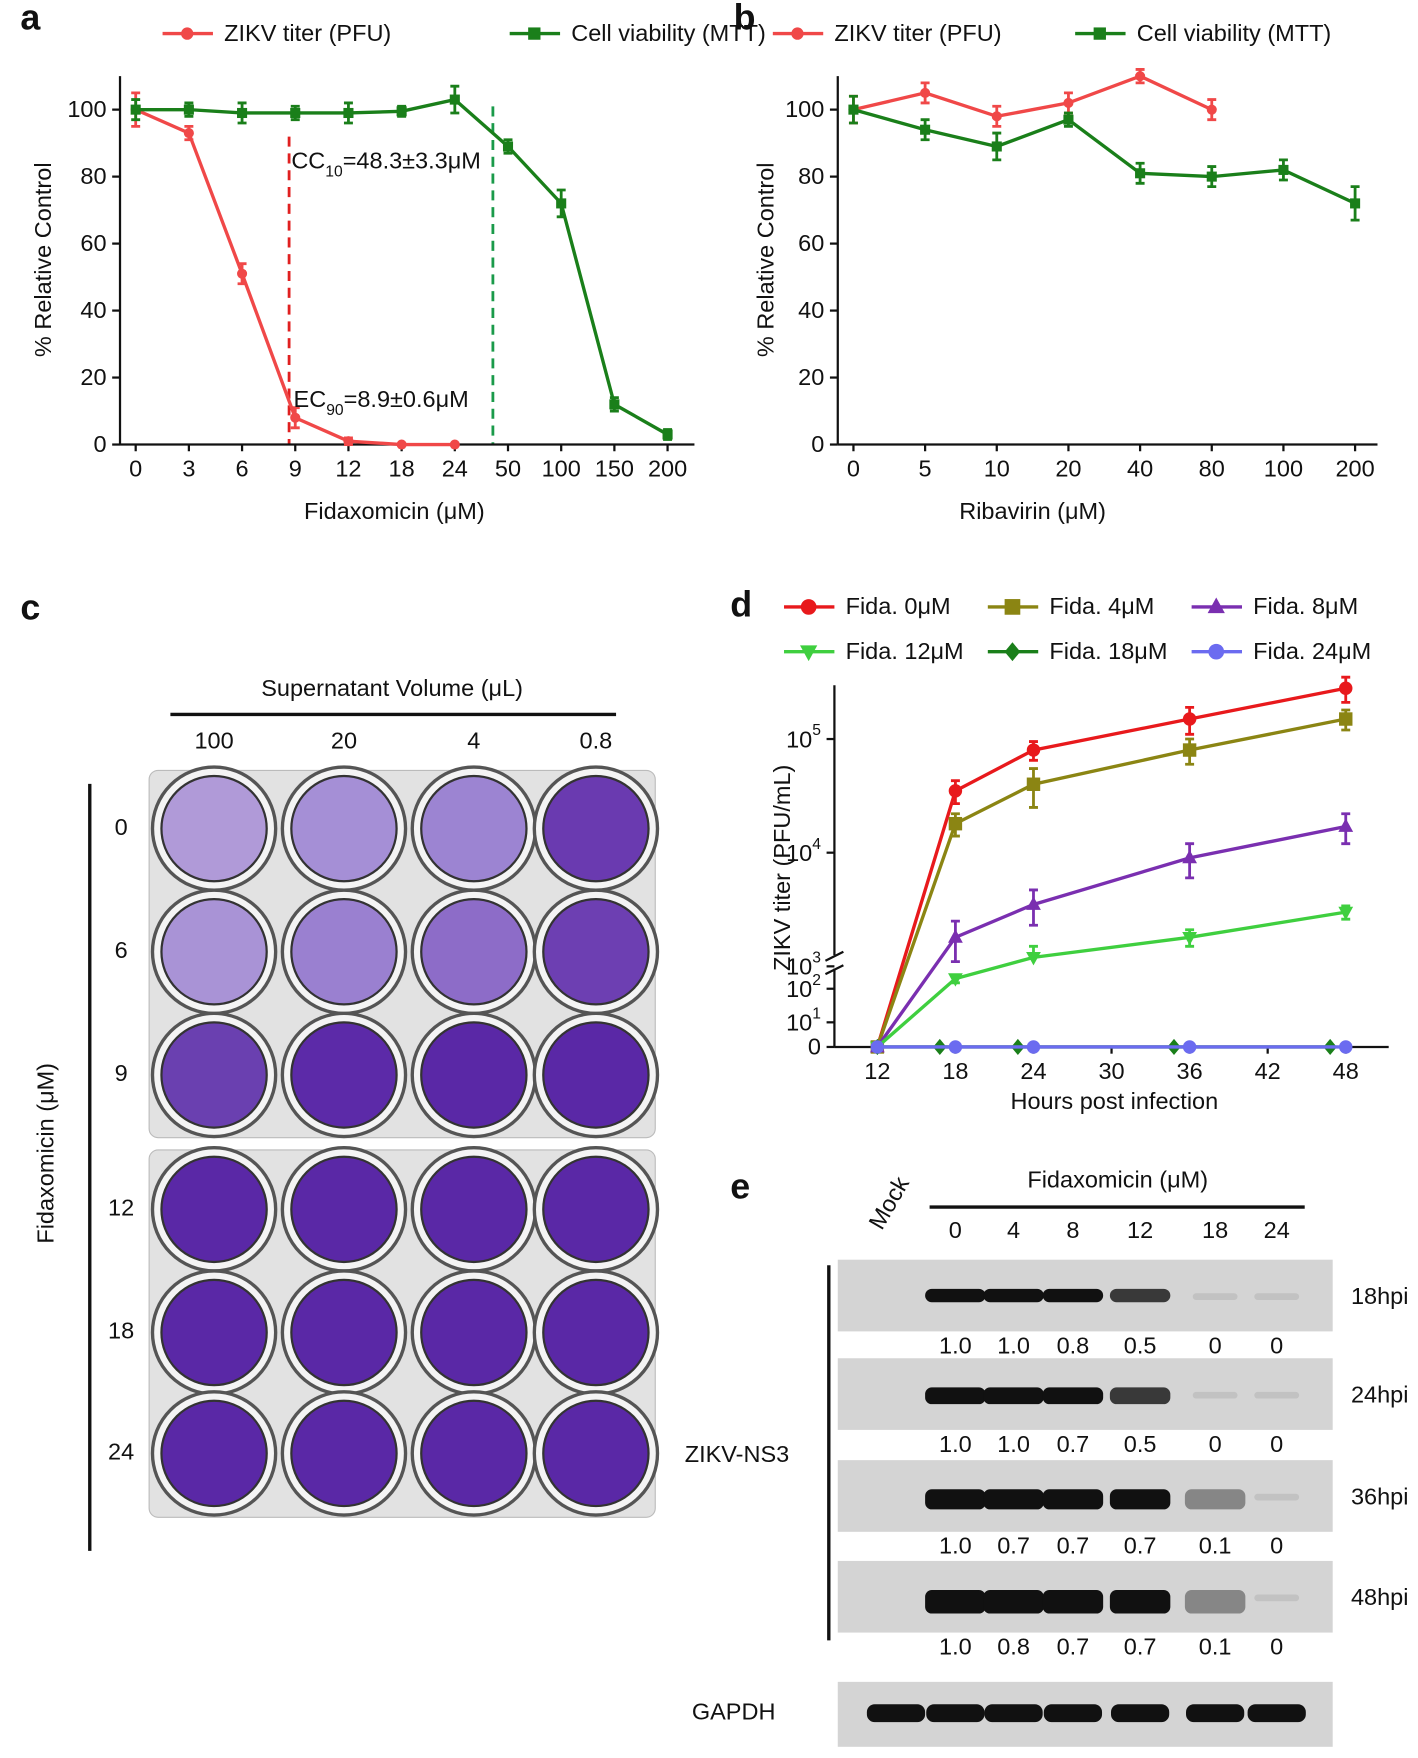 The height and width of the screenshot is (1758, 1418). I want to click on y-tick-label: 80, so click(811, 176).